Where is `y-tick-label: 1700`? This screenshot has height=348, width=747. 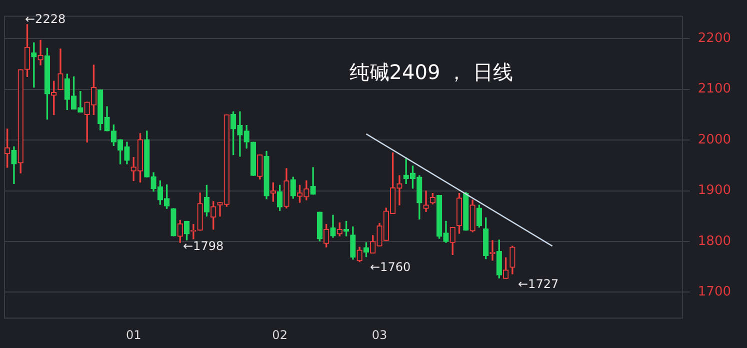 y-tick-label: 1700 is located at coordinates (715, 292).